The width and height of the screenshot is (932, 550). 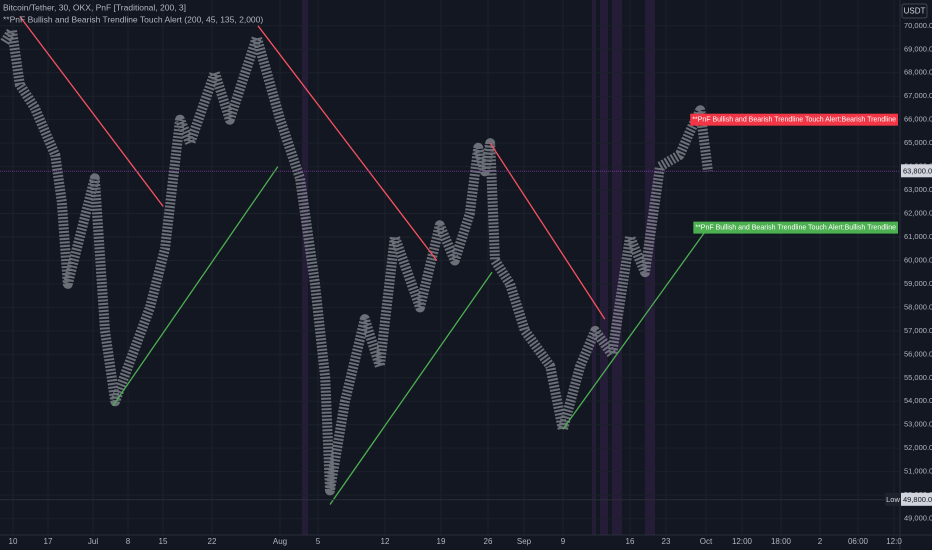 I want to click on x-tick-label: 18:00, so click(x=781, y=541).